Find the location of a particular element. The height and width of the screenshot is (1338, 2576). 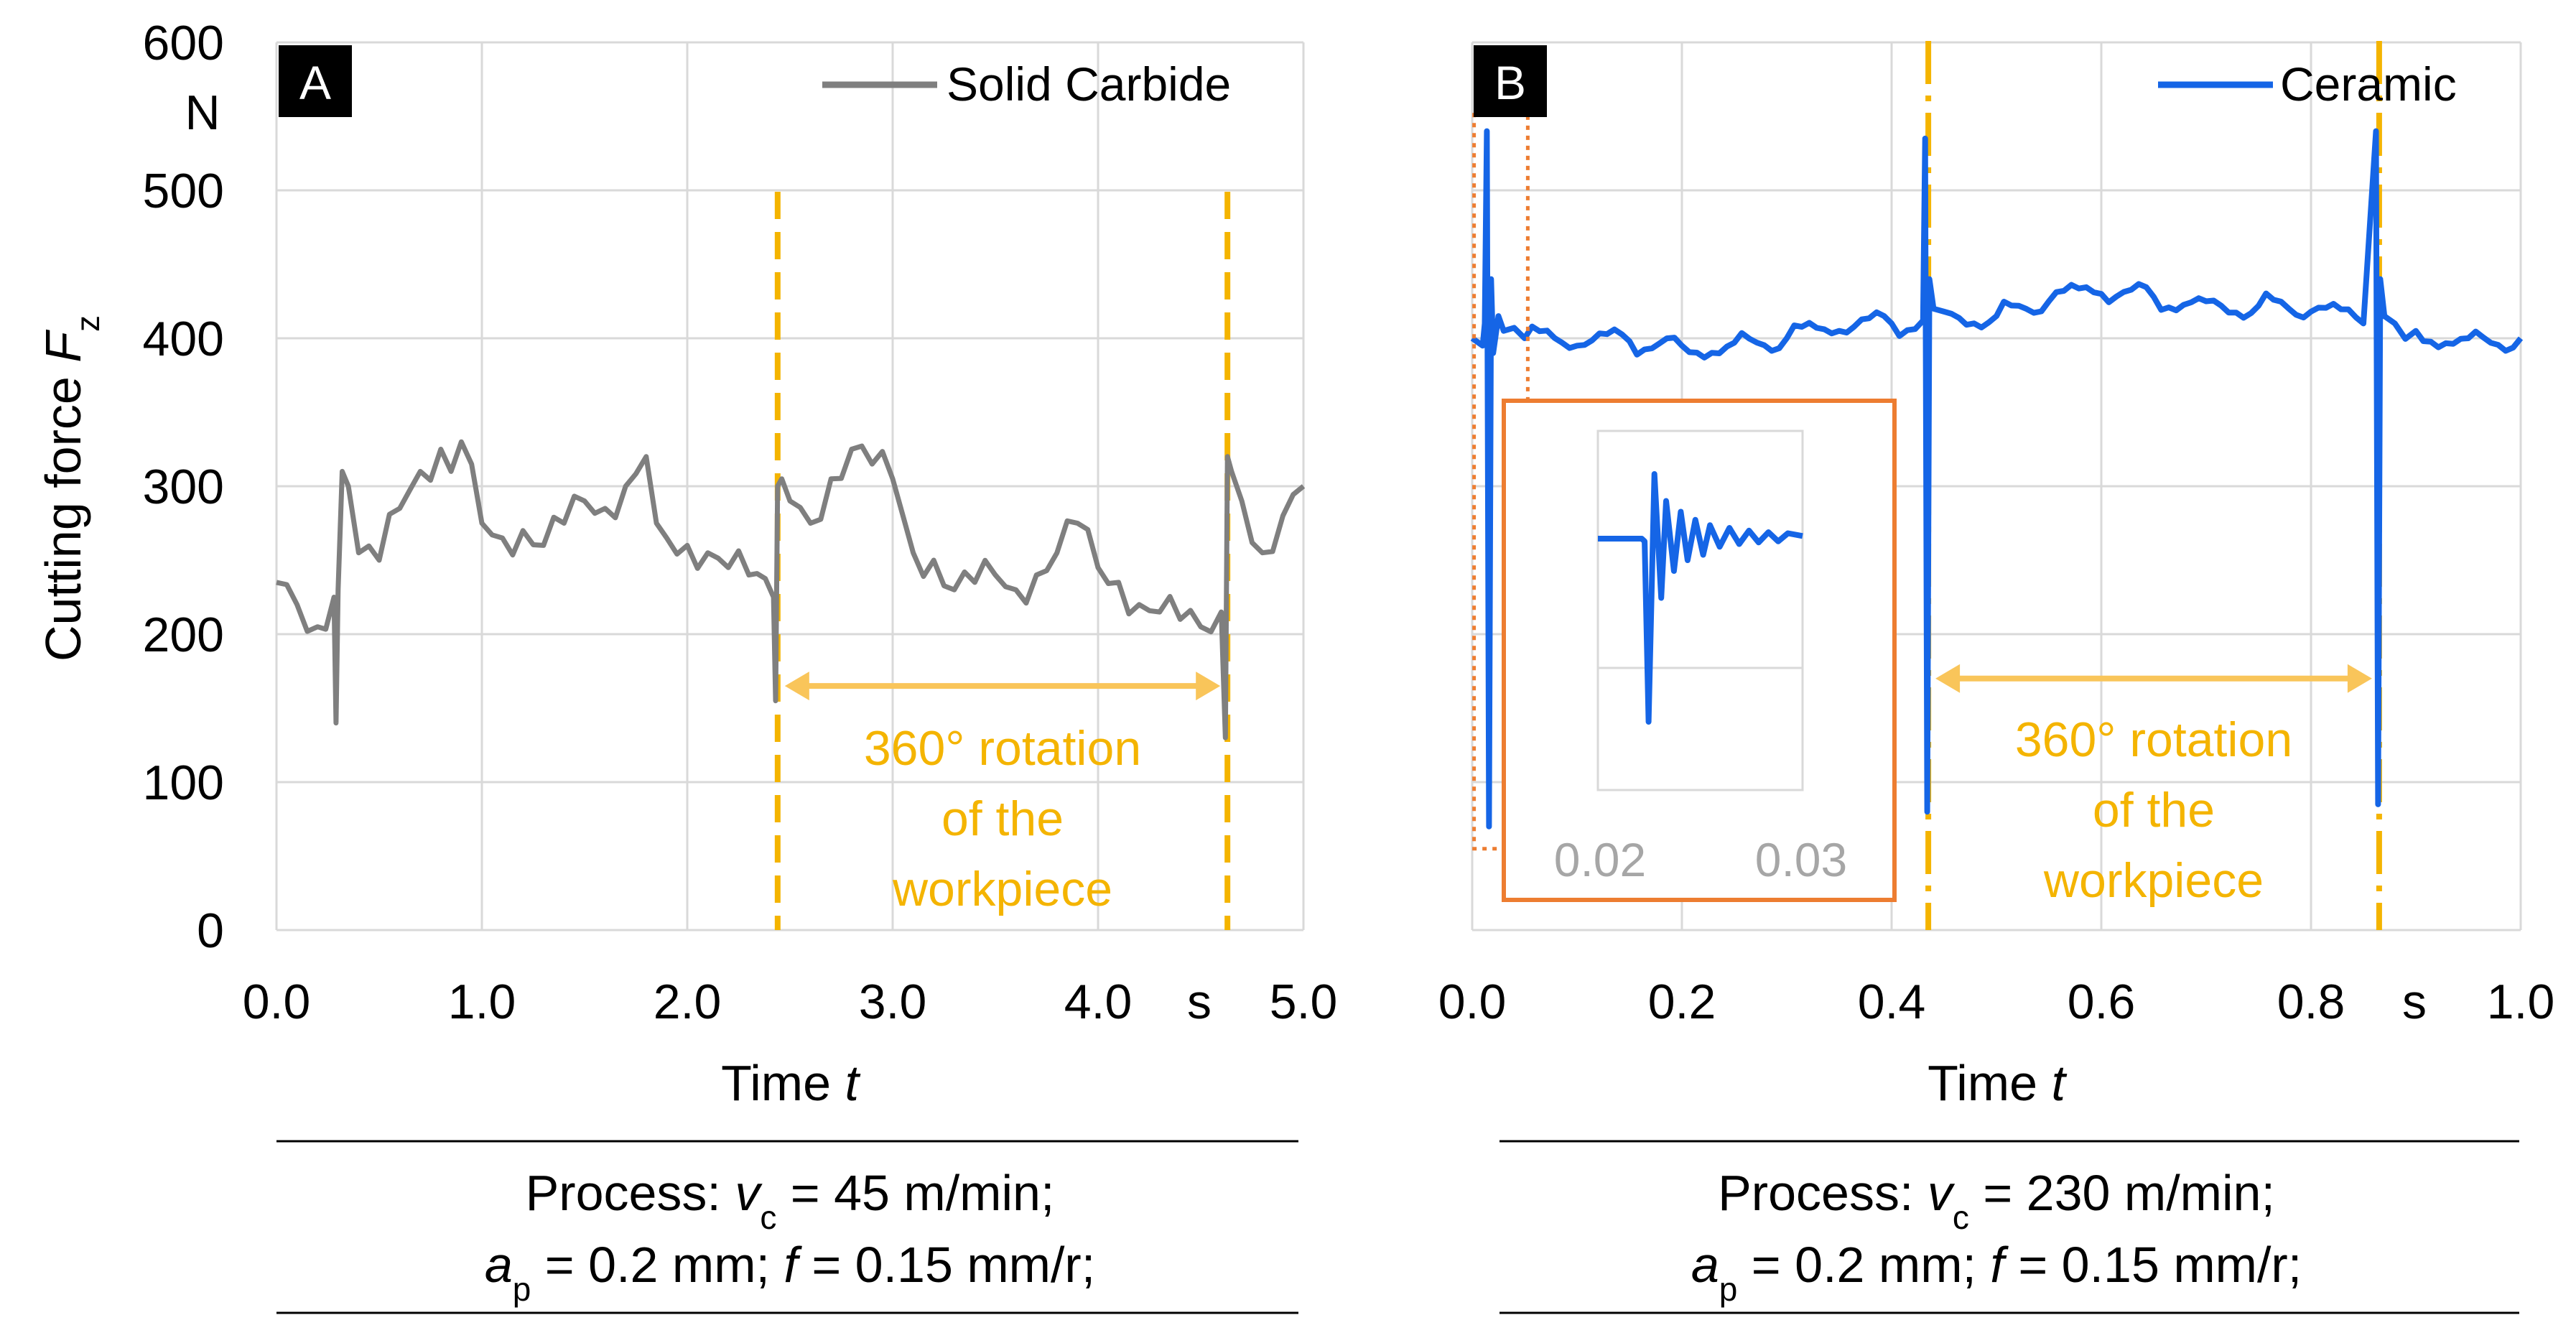

inset-plot-frame is located at coordinates (1700, 610).